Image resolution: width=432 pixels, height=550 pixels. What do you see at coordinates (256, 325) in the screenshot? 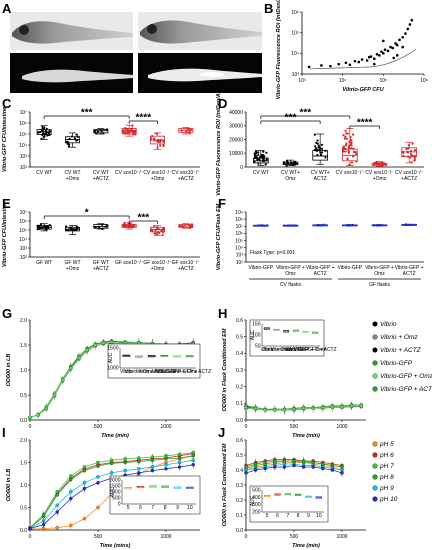
I see `inset-tick-label: 150` at bounding box center [256, 325].